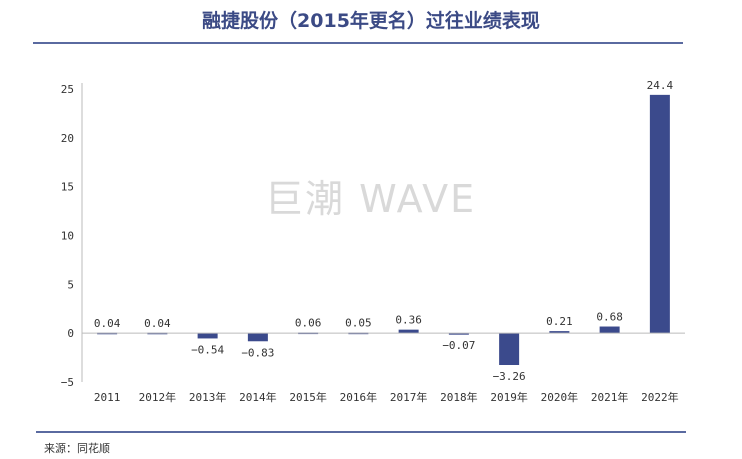 This screenshot has width=742, height=459. Describe the element at coordinates (67, 187) in the screenshot. I see `y-tick-label: 15` at that location.